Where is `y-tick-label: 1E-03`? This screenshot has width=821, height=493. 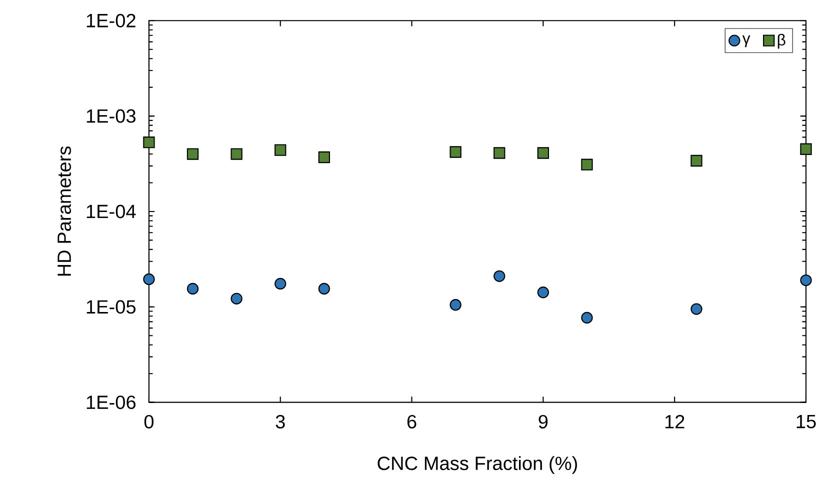 y-tick-label: 1E-03 is located at coordinates (111, 116).